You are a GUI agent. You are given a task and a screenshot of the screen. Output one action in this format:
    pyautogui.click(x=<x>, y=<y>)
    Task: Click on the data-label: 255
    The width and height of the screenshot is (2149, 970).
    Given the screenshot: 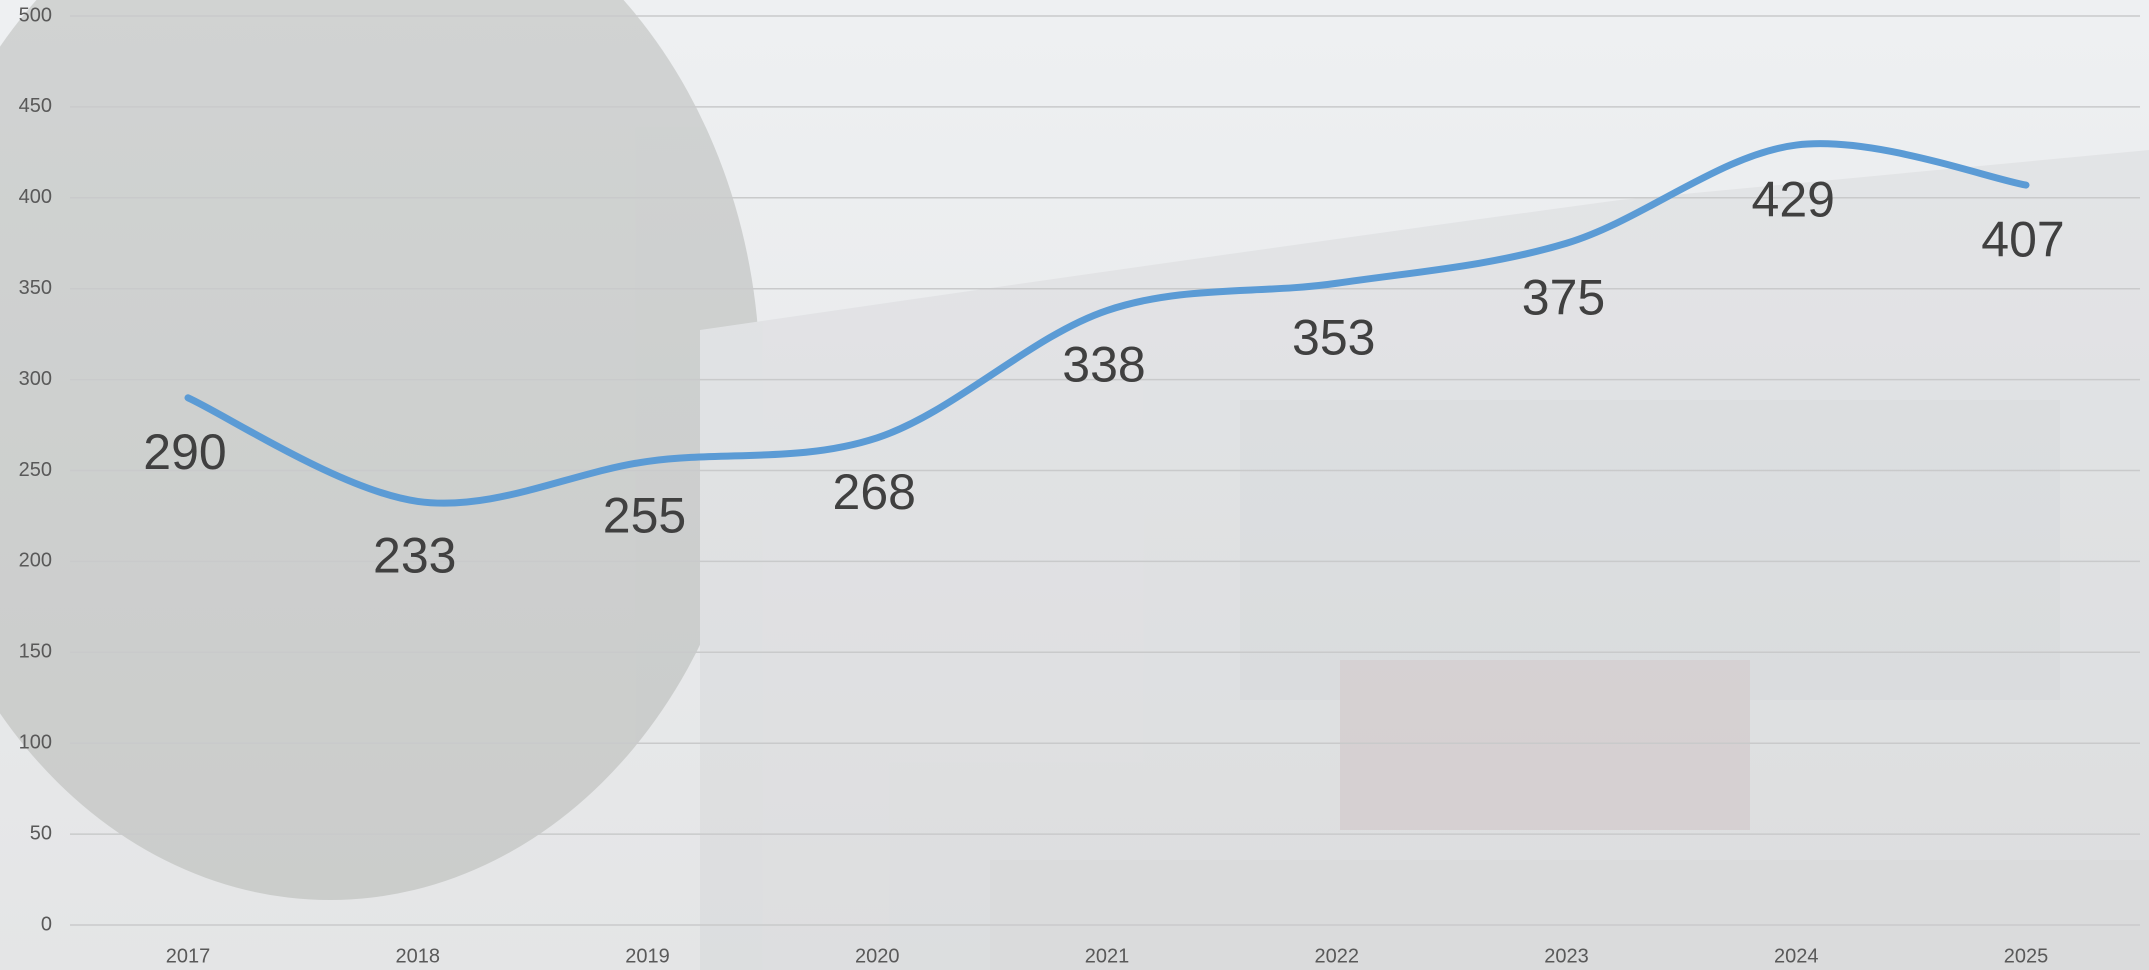 What is the action you would take?
    pyautogui.click(x=644, y=516)
    